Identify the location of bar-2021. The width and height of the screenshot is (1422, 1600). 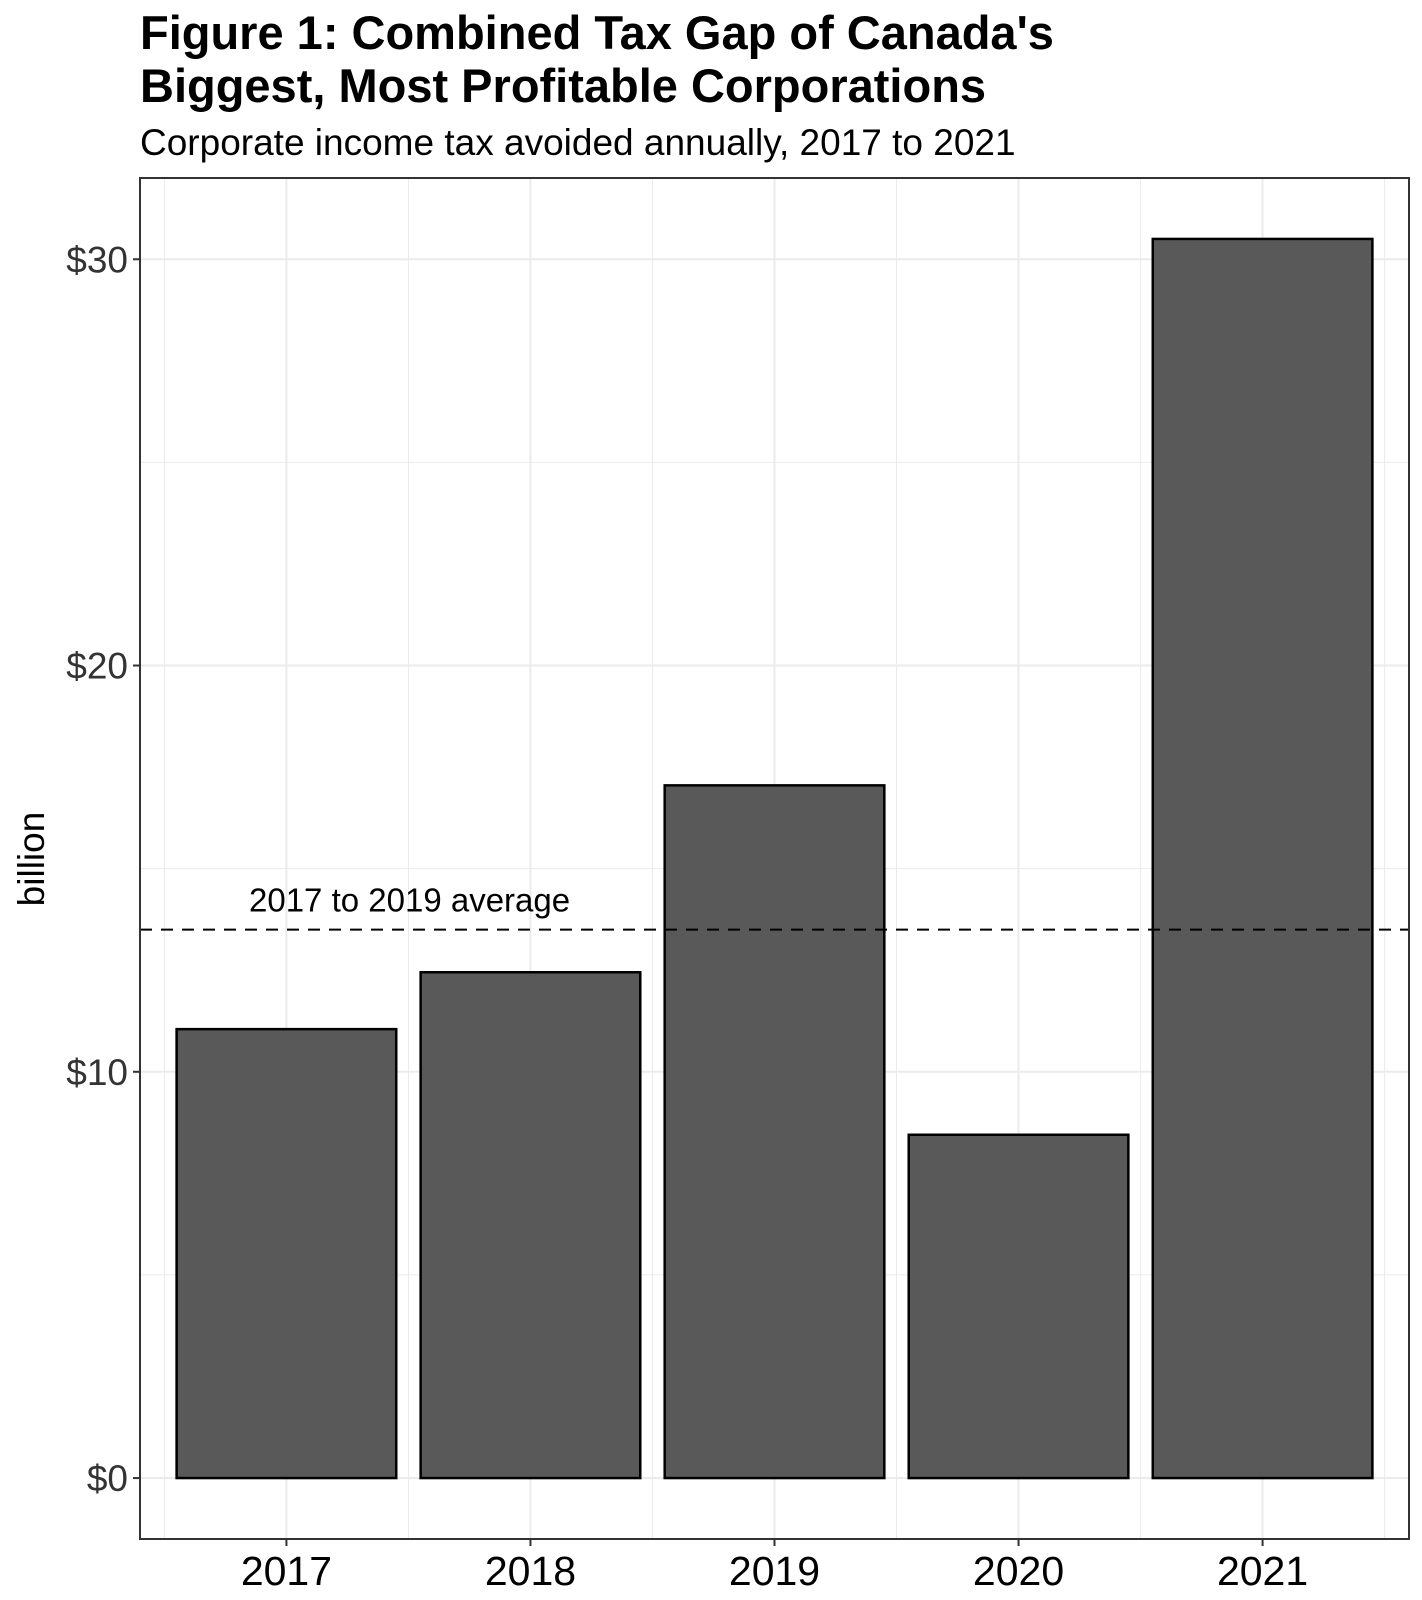
(1262, 858).